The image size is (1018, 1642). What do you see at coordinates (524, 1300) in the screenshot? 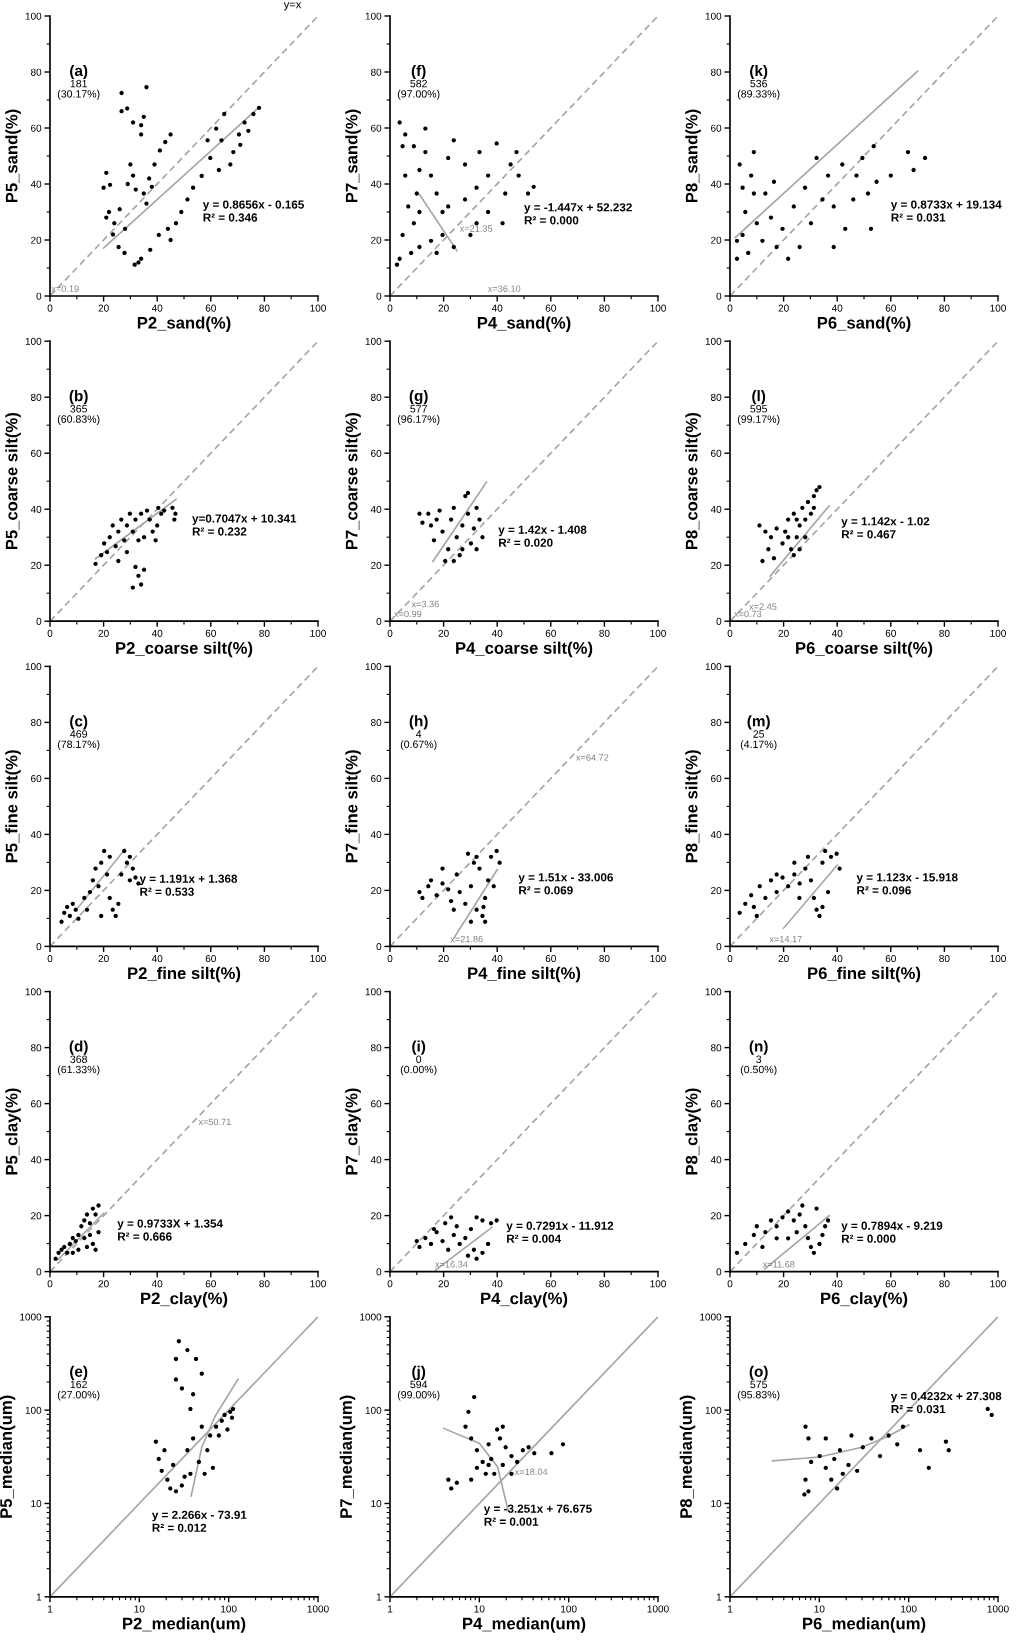
I see `x-axis-title: P4_clay(%)` at bounding box center [524, 1300].